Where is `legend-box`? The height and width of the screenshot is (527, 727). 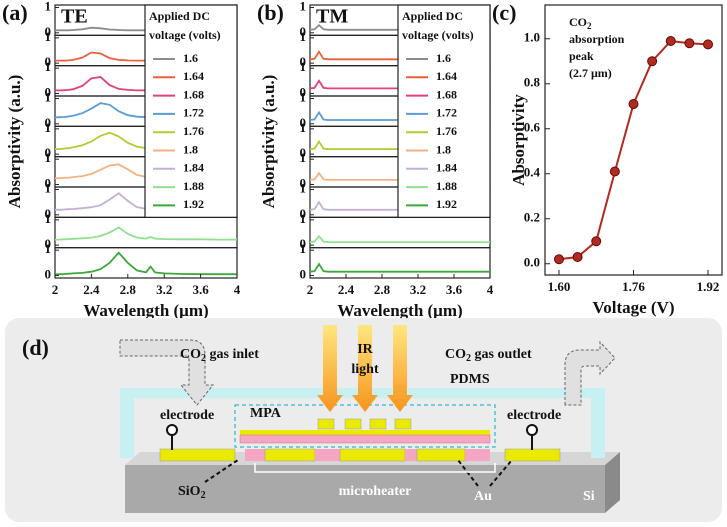 legend-box is located at coordinates (444, 111).